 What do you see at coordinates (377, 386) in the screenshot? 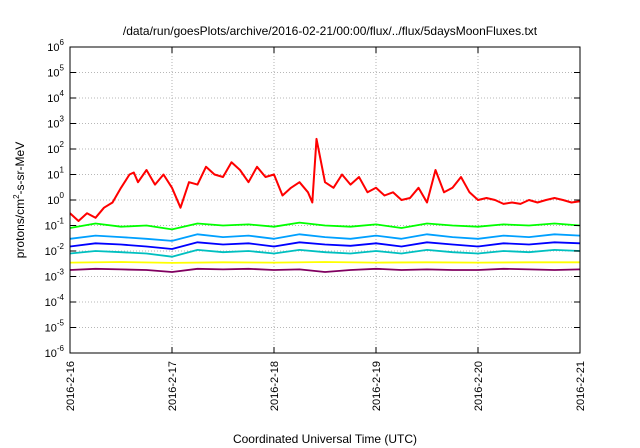
I see `x-tick-label: 2016-2-19` at bounding box center [377, 386].